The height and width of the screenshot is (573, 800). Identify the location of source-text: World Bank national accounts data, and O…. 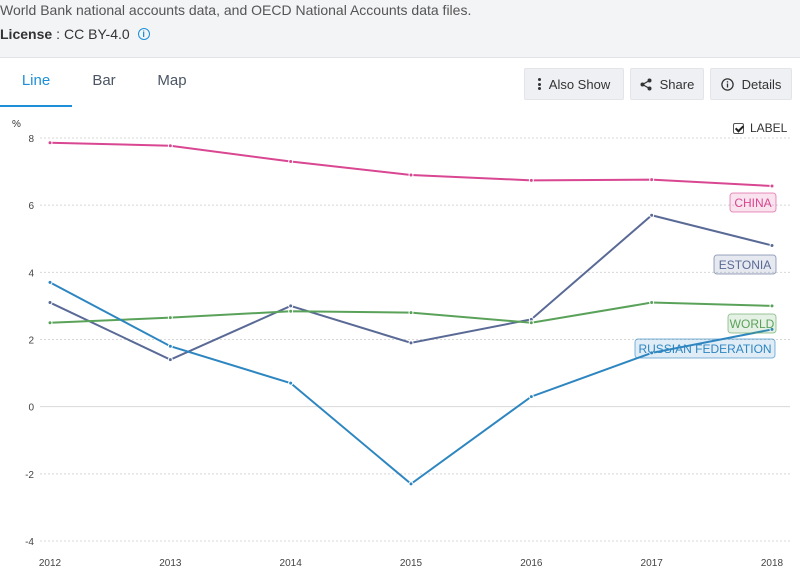
(236, 10).